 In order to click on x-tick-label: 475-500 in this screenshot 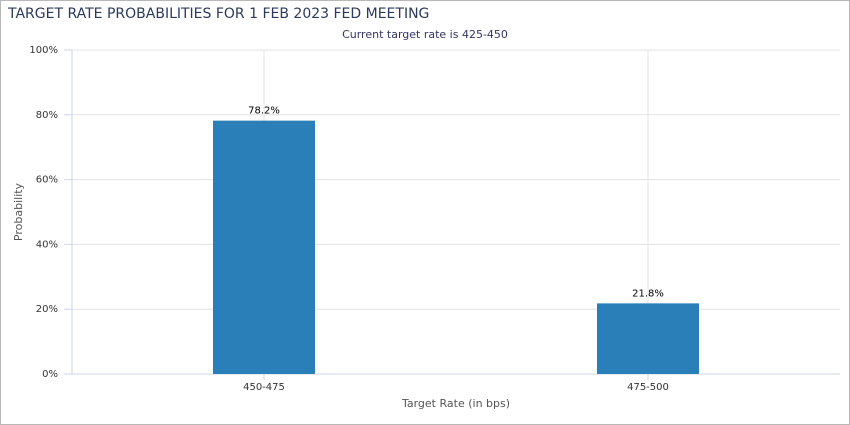, I will do `click(648, 387)`.